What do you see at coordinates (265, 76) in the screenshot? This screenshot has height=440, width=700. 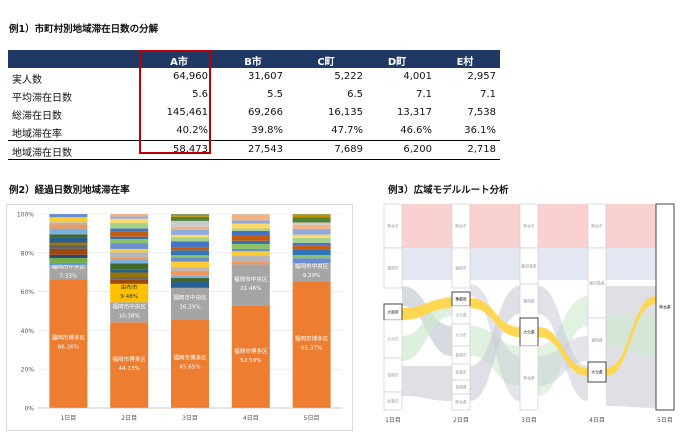 I see `table-cell: 31,607` at bounding box center [265, 76].